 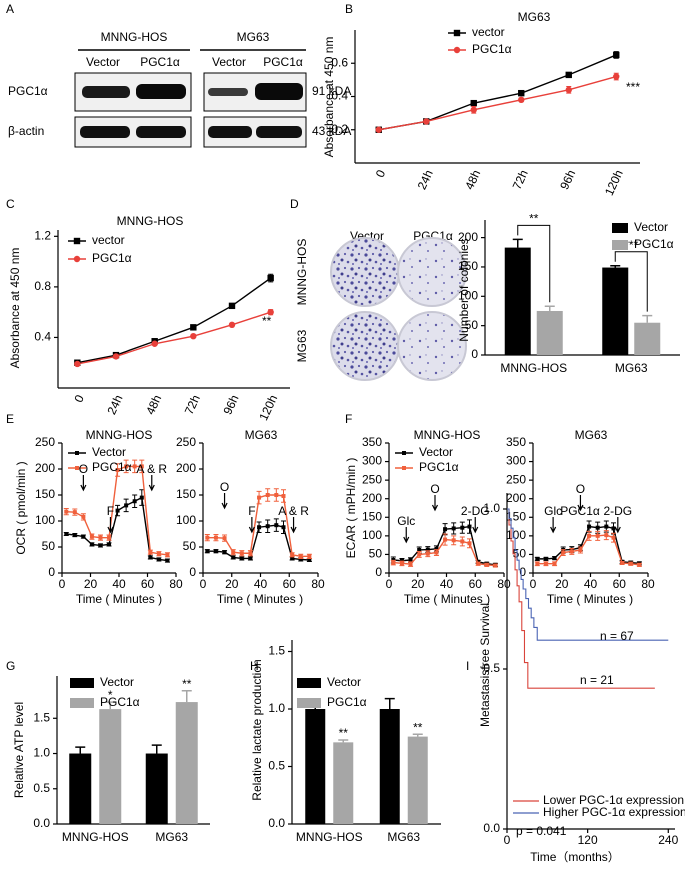 What do you see at coordinates (553, 511) in the screenshot?
I see `annotation: Glc` at bounding box center [553, 511].